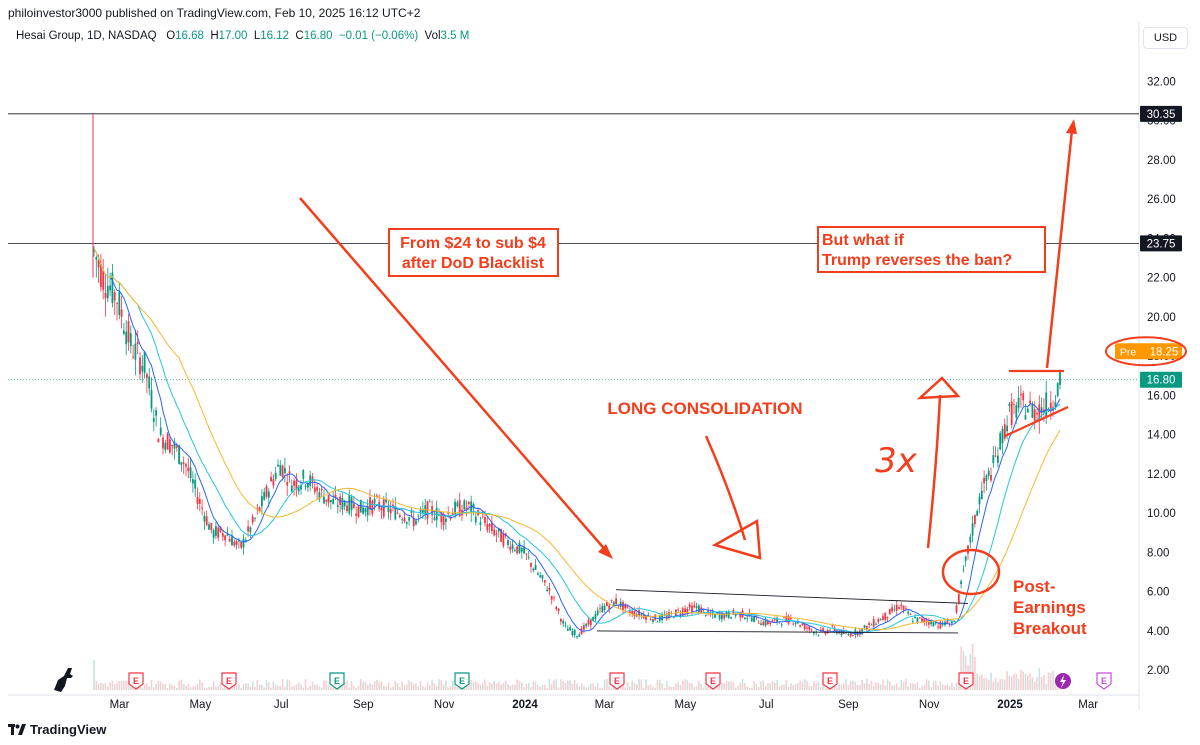  Describe the element at coordinates (233, 36) in the screenshot. I see `high-value: 17.00` at that location.